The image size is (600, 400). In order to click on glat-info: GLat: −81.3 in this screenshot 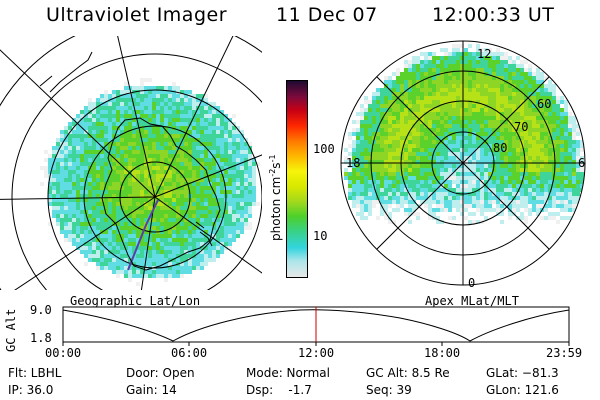, I will do `click(522, 373)`.